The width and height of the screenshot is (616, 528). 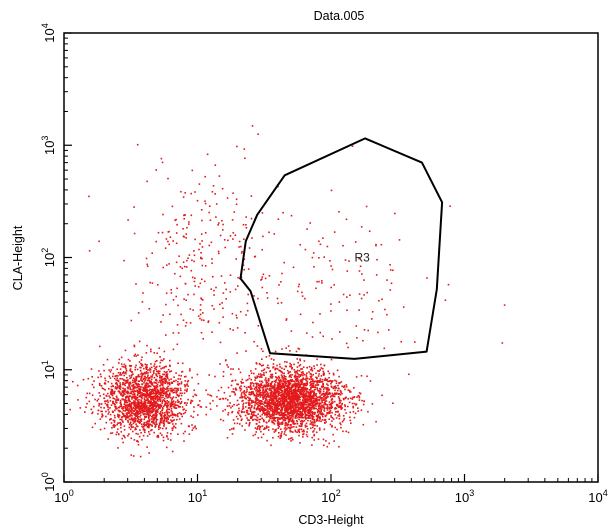 I want to click on gate-outline, so click(x=341, y=248).